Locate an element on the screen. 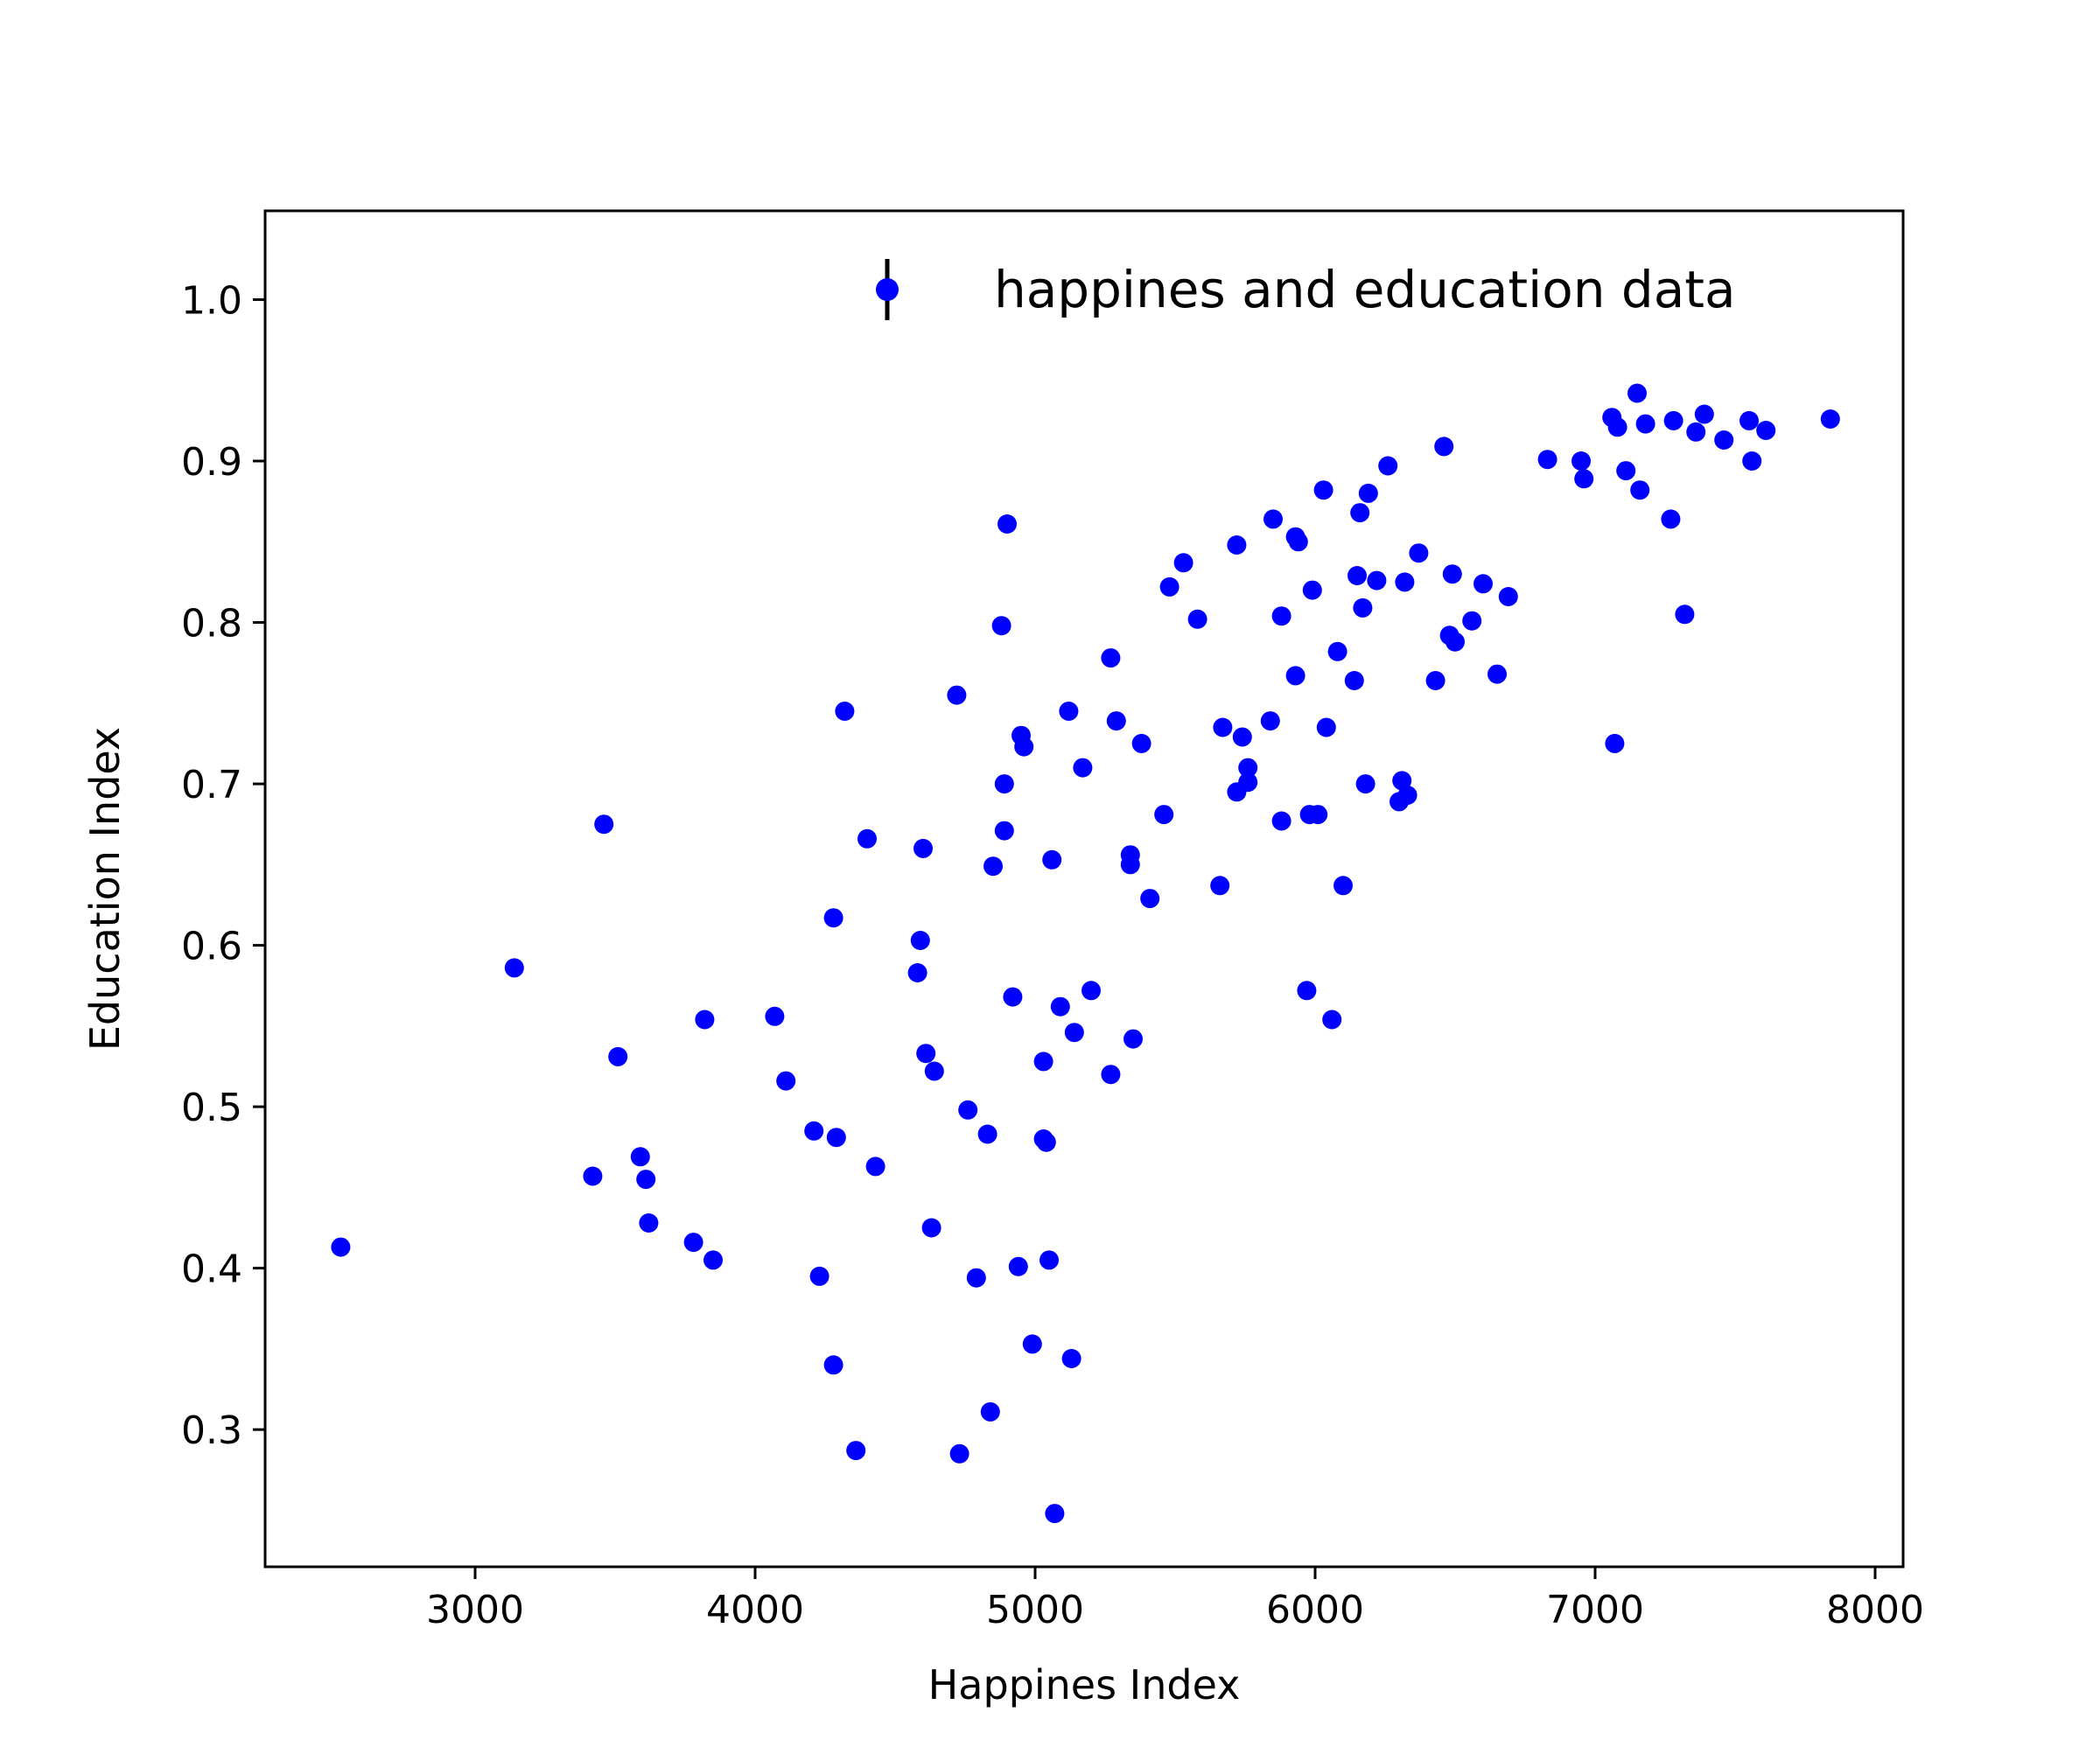  y-tick-label: 0.8 is located at coordinates (211, 624).